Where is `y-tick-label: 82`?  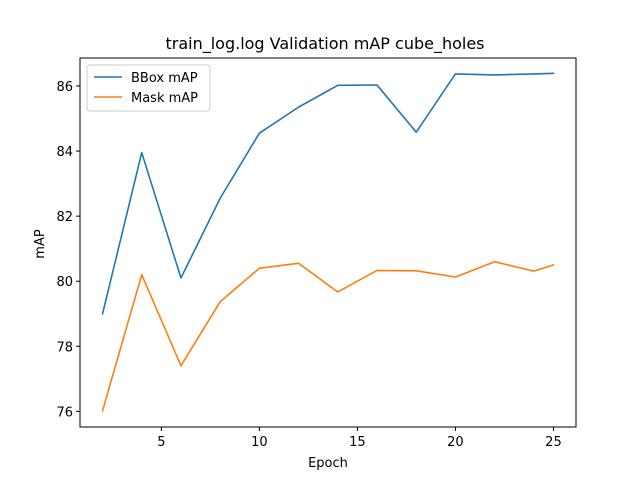
y-tick-label: 82 is located at coordinates (64, 217).